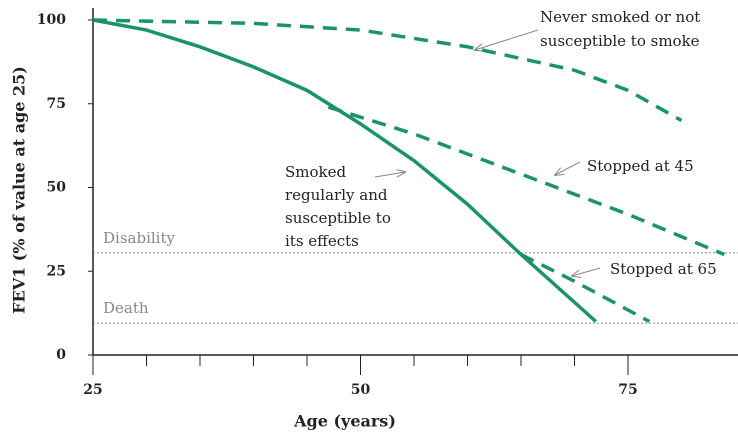  I want to click on annotation: its effects, so click(322, 241).